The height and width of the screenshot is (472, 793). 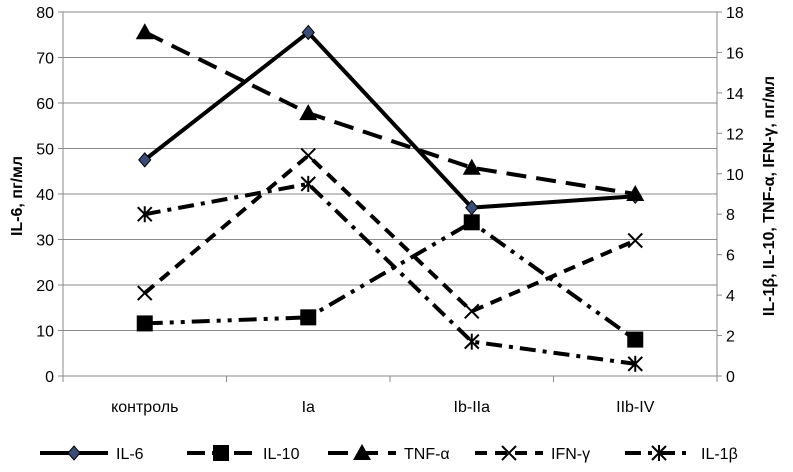 I want to click on right-tick-label: 8, so click(x=730, y=215).